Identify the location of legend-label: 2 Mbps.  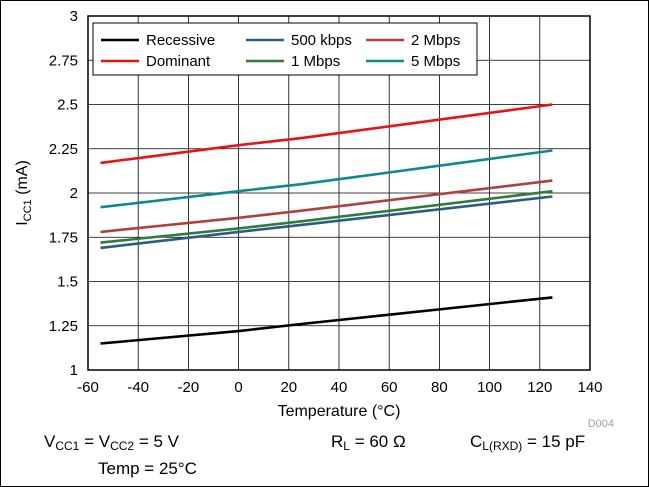
(435, 40).